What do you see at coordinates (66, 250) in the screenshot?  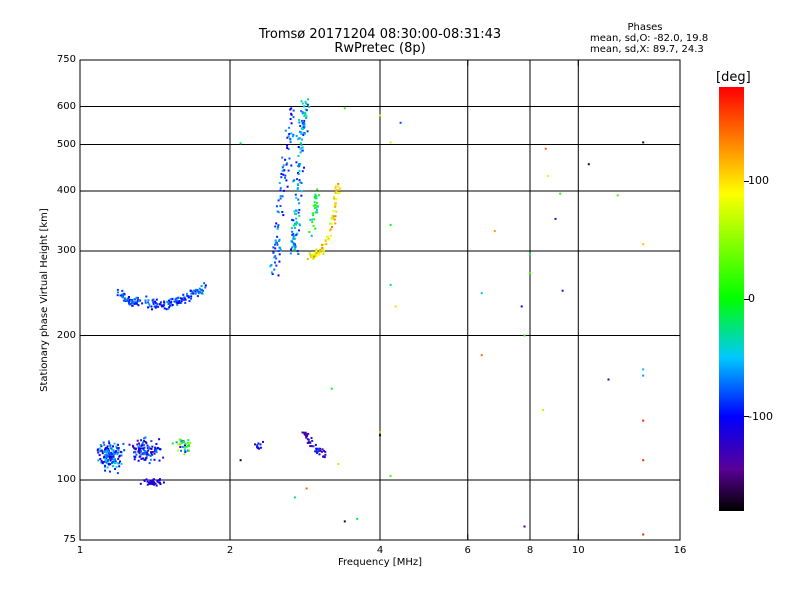 I see `y-tick-label: 300` at bounding box center [66, 250].